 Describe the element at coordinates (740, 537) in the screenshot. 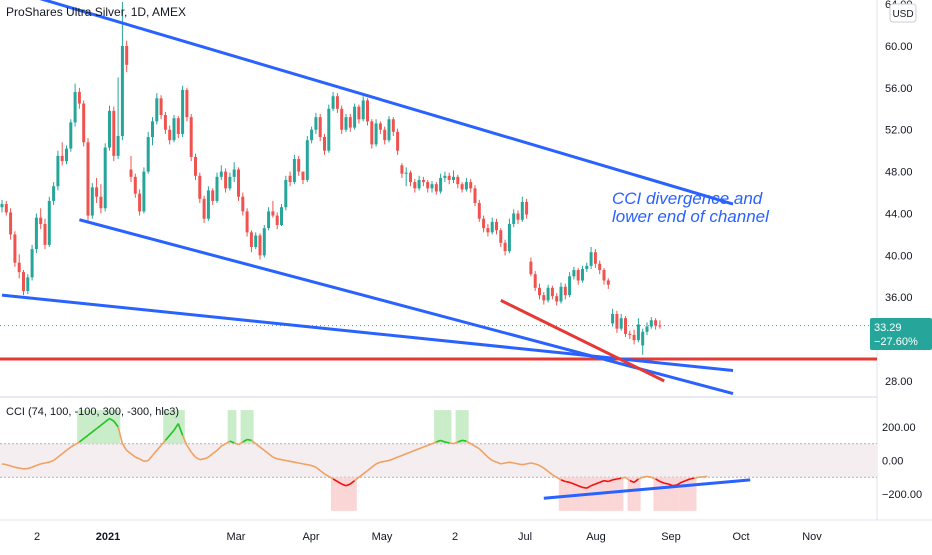

I see `time-tick-label: Oct` at that location.